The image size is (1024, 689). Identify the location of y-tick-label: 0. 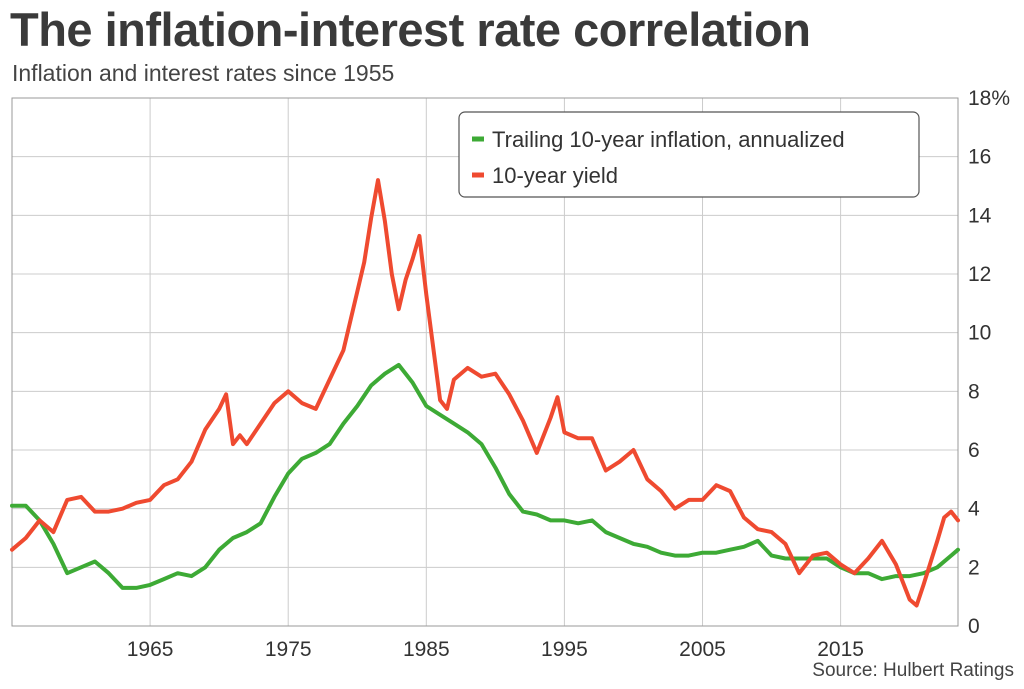
(974, 626).